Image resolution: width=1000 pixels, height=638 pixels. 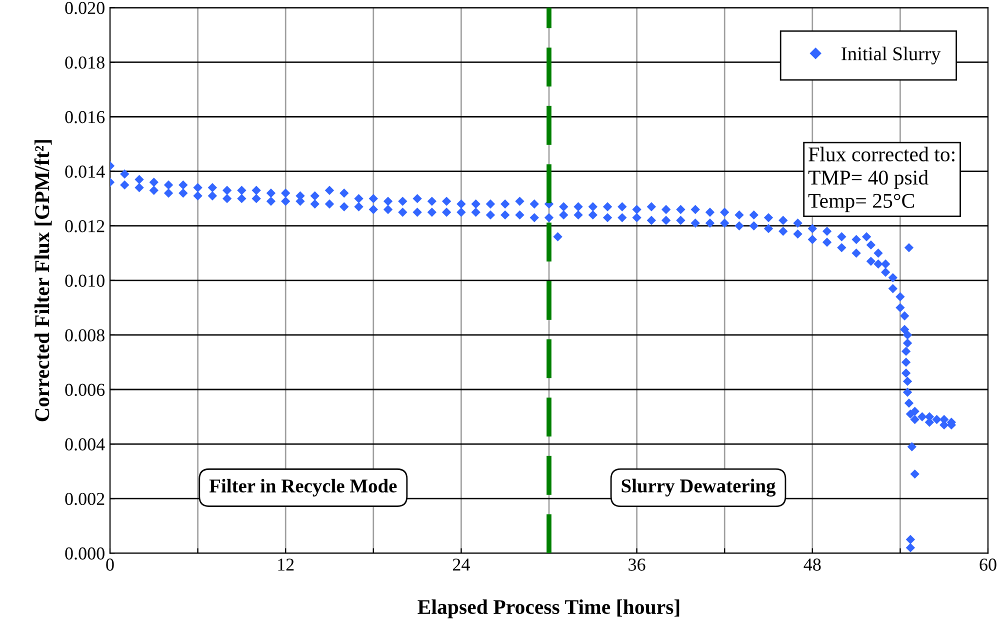 I want to click on y-tick-label: 0.010, so click(x=84, y=280).